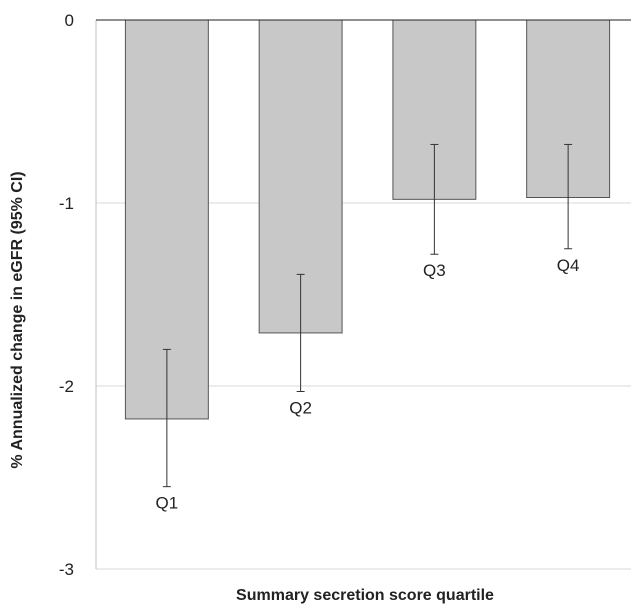 Image resolution: width=642 pixels, height=611 pixels. I want to click on y-tick-label: 0, so click(69, 20).